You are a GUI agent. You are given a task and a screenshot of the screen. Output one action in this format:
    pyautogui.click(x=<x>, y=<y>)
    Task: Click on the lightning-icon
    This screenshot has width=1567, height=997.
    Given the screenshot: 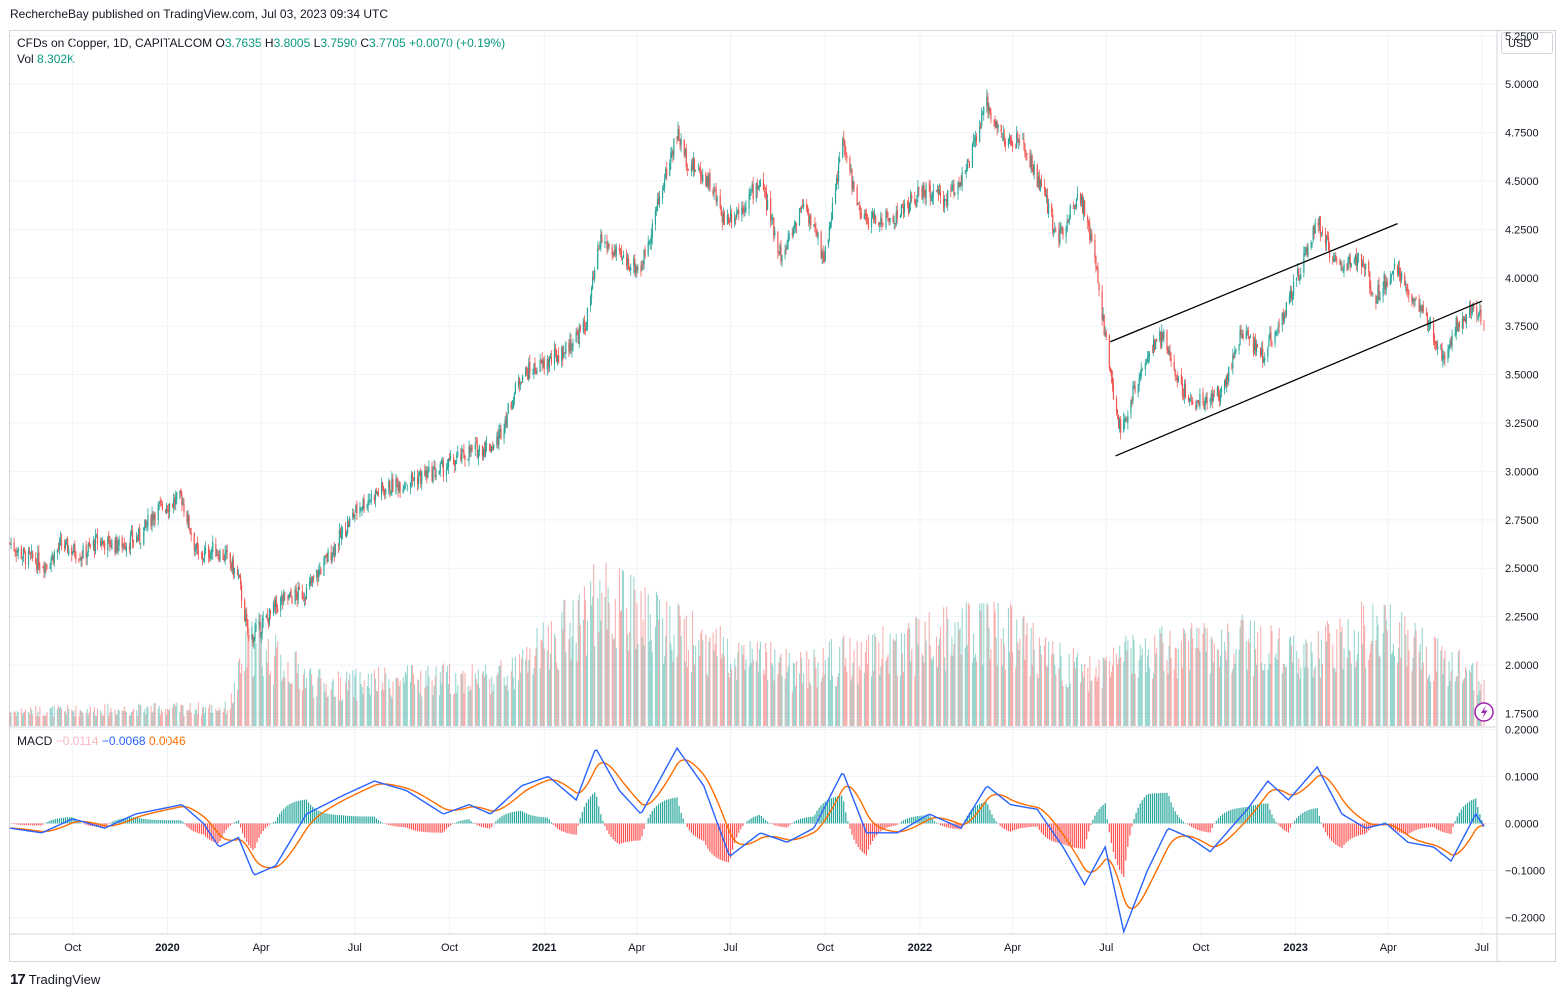 What is the action you would take?
    pyautogui.click(x=1484, y=712)
    